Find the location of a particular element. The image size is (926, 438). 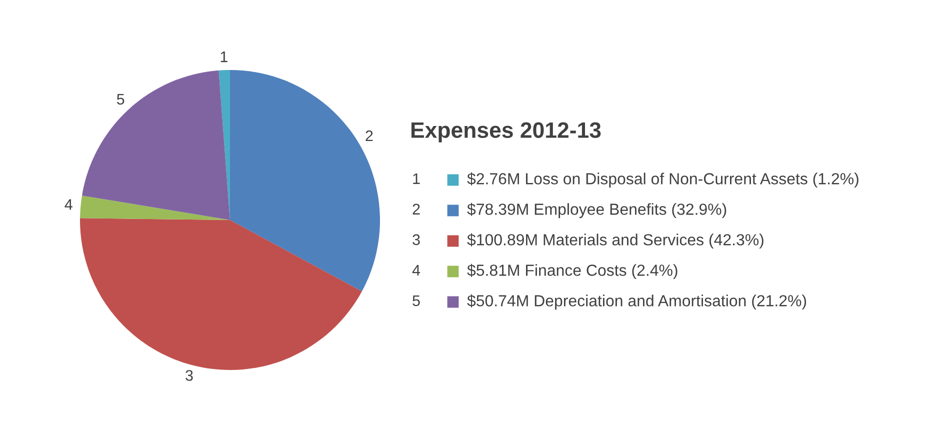

slice-label: 5 is located at coordinates (120, 99).